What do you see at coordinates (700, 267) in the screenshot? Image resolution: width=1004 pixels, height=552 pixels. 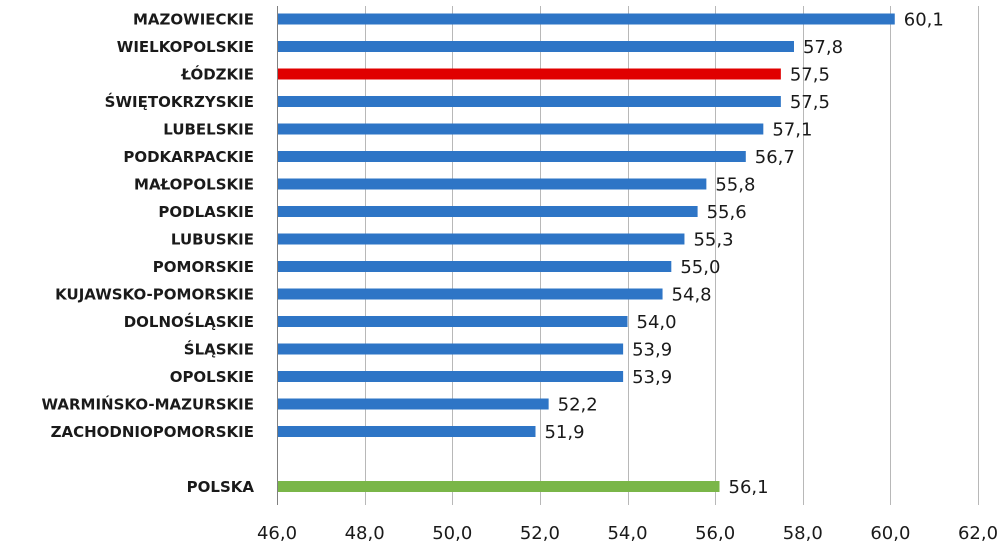 I see `data-label: 55,0` at bounding box center [700, 267].